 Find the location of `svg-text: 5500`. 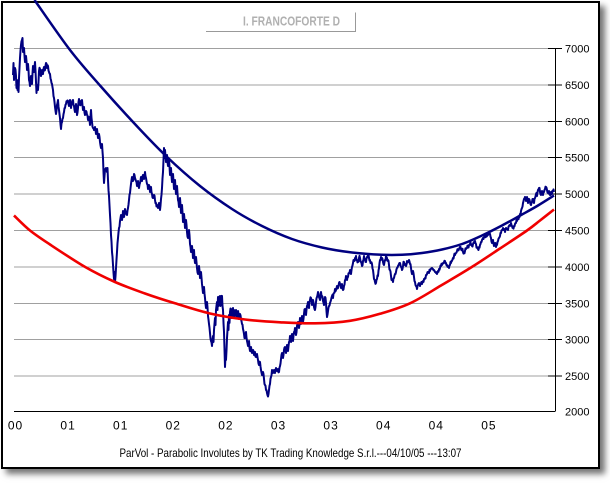

svg-text: 5500 is located at coordinates (577, 159).